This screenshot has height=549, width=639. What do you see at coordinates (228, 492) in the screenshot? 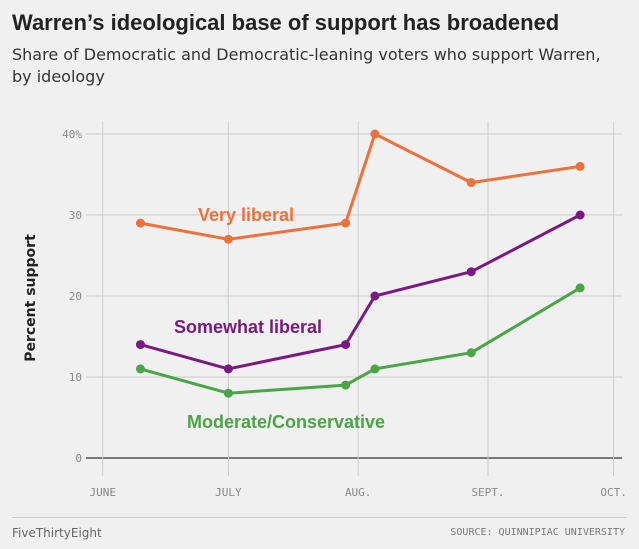
I see `x-tick-label: JULY` at bounding box center [228, 492].